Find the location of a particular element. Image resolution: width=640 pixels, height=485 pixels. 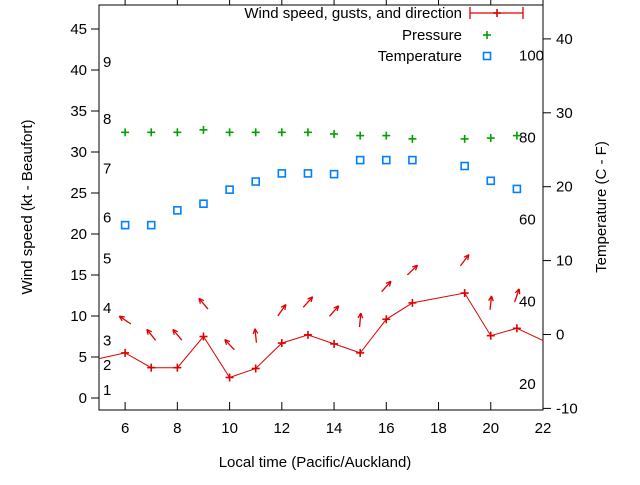

wind-direction-arrows is located at coordinates (319, 302).